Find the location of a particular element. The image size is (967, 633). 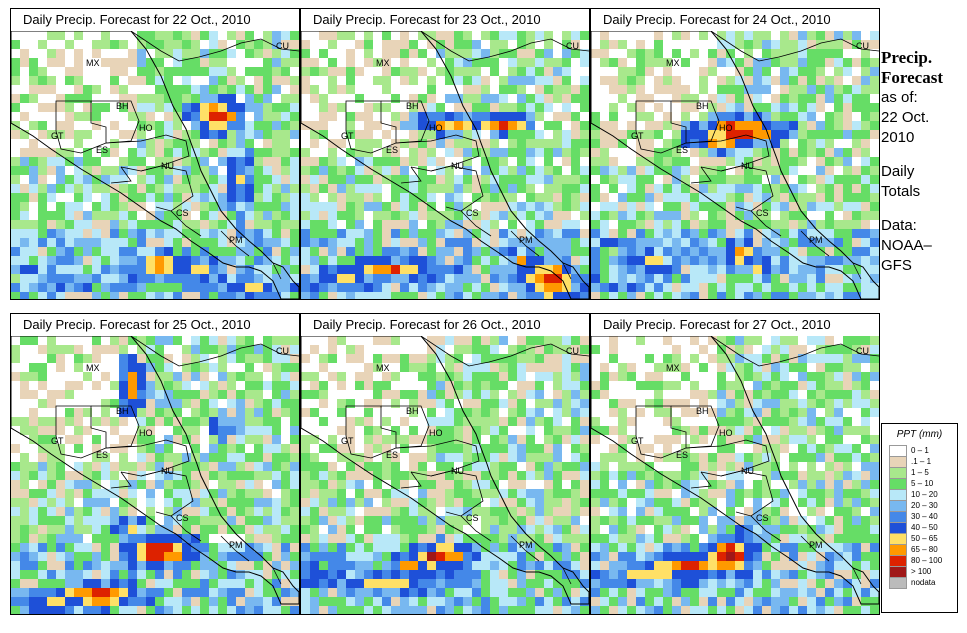

country-border is located at coordinates (235, 243).